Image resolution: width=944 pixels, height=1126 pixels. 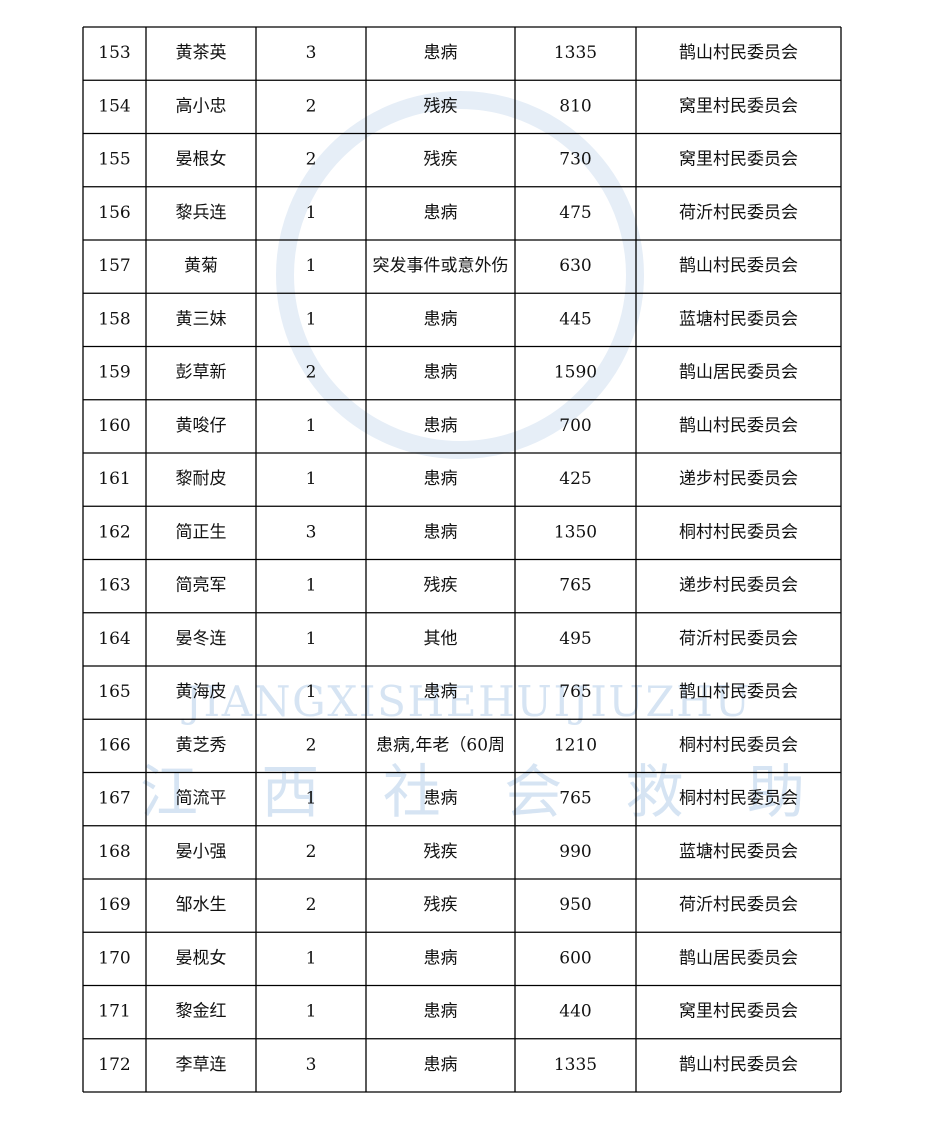 I want to click on table-cell: 157, so click(x=114, y=266).